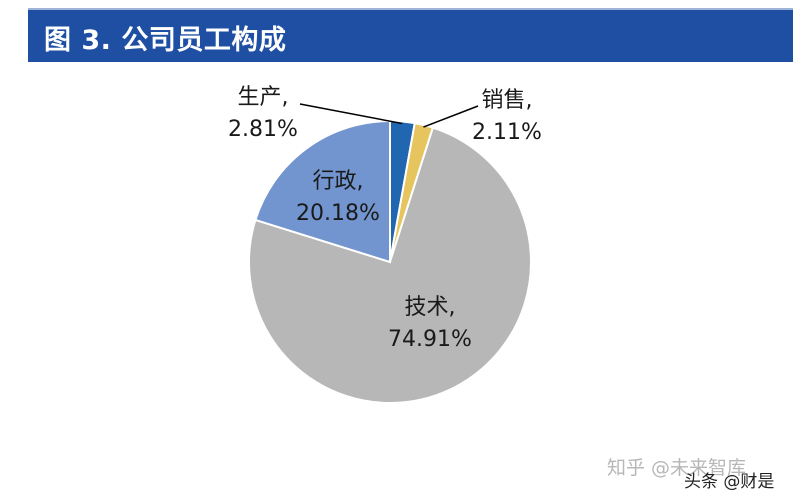 The height and width of the screenshot is (500, 805). What do you see at coordinates (338, 198) in the screenshot?
I see `slice-label-admin: 行政, 20.18%` at bounding box center [338, 198].